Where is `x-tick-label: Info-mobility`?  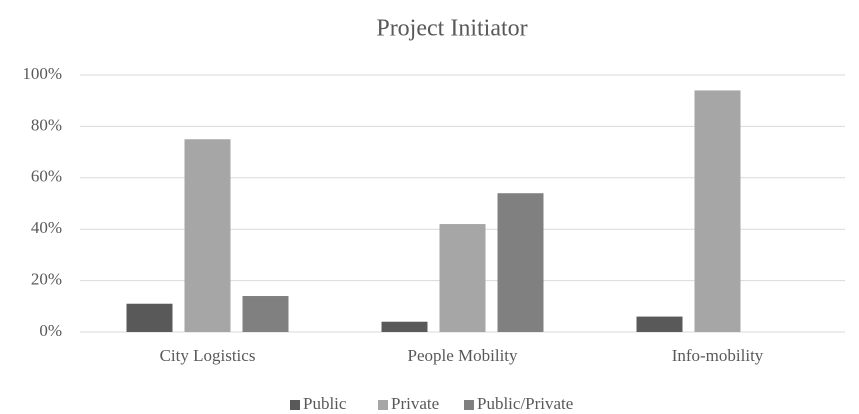 x-tick-label: Info-mobility is located at coordinates (718, 355).